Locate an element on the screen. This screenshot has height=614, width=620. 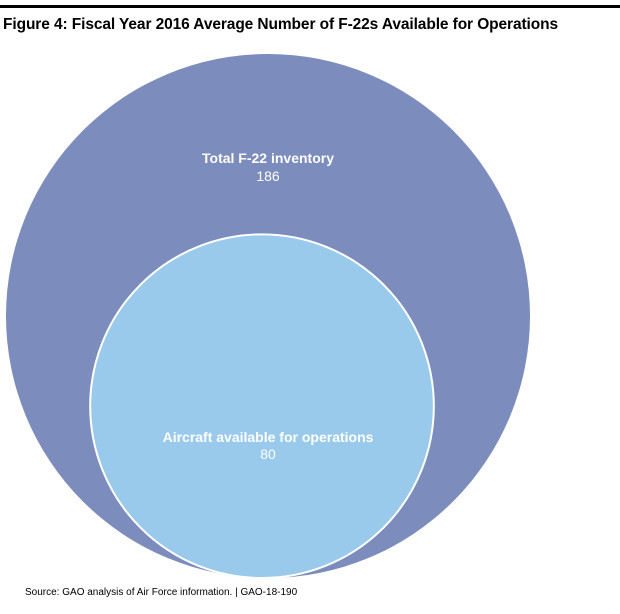
outer-circle-value: 186 is located at coordinates (268, 176).